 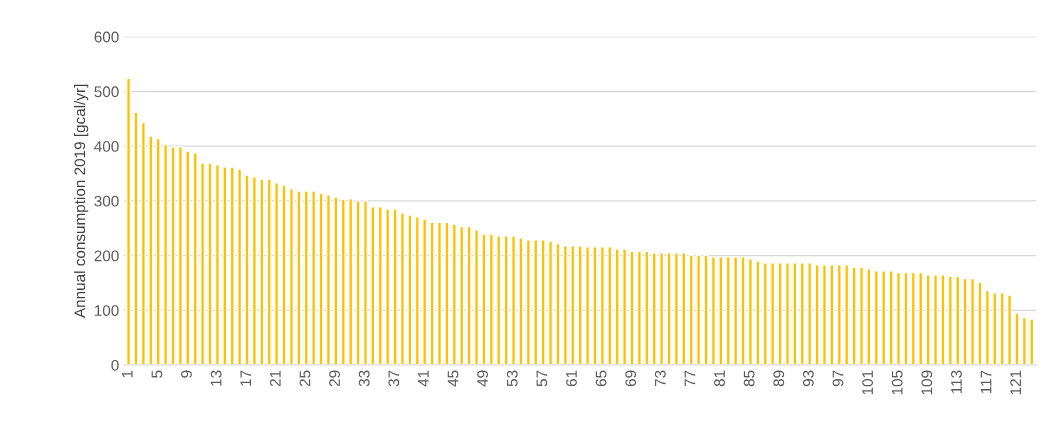 I want to click on x-tick-label: 89, so click(x=779, y=378).